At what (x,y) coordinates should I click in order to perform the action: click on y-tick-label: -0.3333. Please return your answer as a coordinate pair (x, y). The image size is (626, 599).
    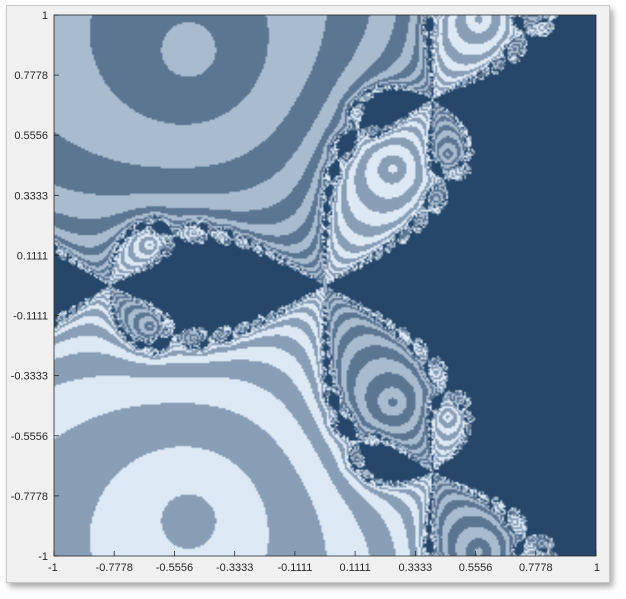
    Looking at the image, I should click on (29, 377).